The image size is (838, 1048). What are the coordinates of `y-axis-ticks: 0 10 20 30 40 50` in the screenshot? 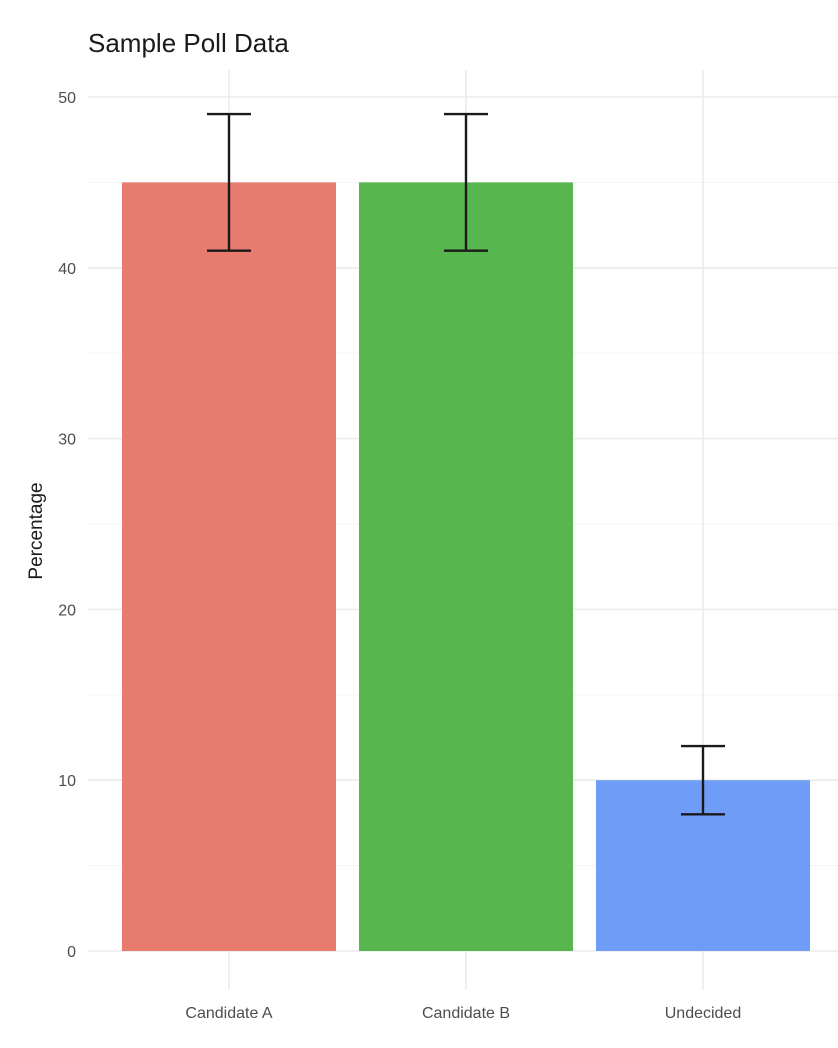 It's located at (67, 525).